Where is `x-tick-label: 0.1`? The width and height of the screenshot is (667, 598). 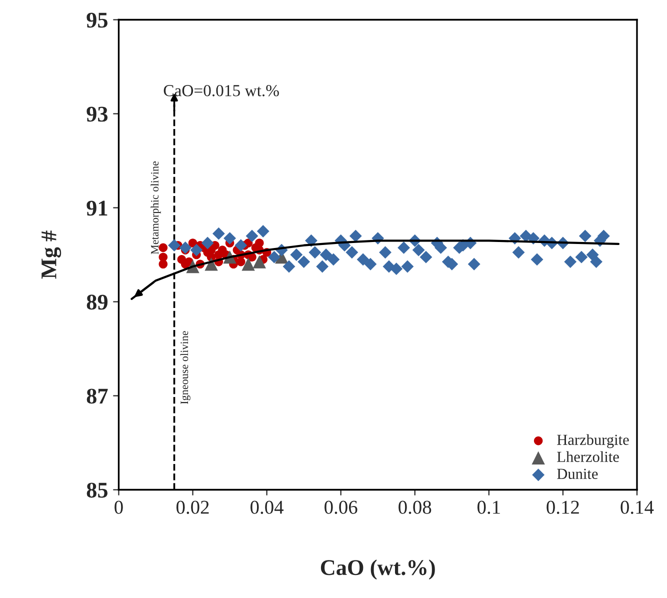 x-tick-label: 0.1 is located at coordinates (489, 507).